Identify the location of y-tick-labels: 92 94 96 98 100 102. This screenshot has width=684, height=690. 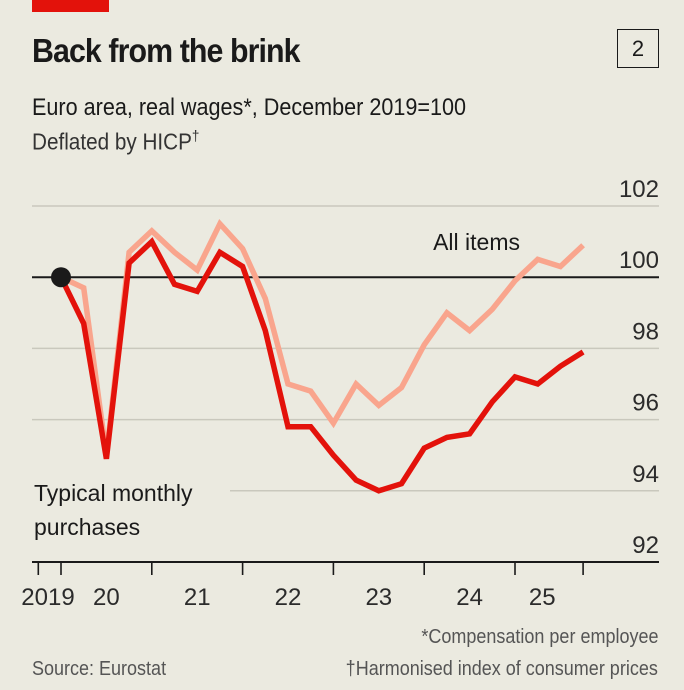
(639, 367).